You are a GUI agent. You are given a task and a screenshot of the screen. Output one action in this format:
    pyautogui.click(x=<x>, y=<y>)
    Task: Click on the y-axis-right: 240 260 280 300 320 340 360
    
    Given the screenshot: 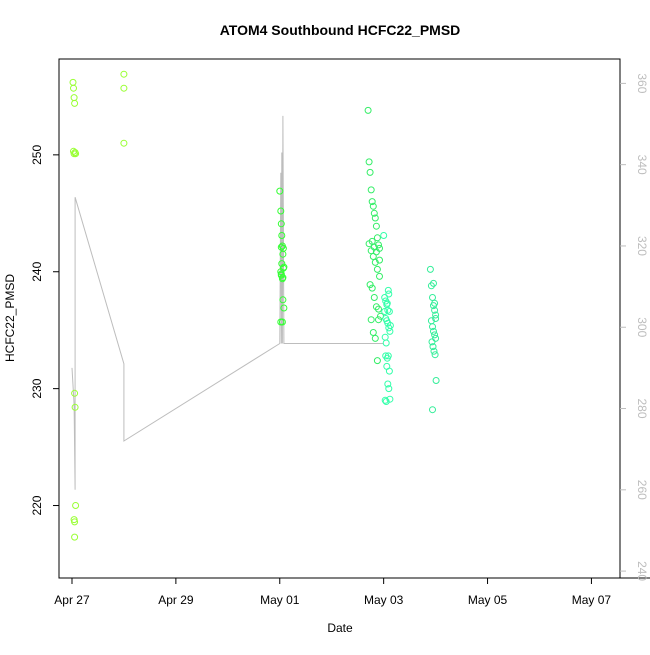 What is the action you would take?
    pyautogui.click(x=634, y=327)
    